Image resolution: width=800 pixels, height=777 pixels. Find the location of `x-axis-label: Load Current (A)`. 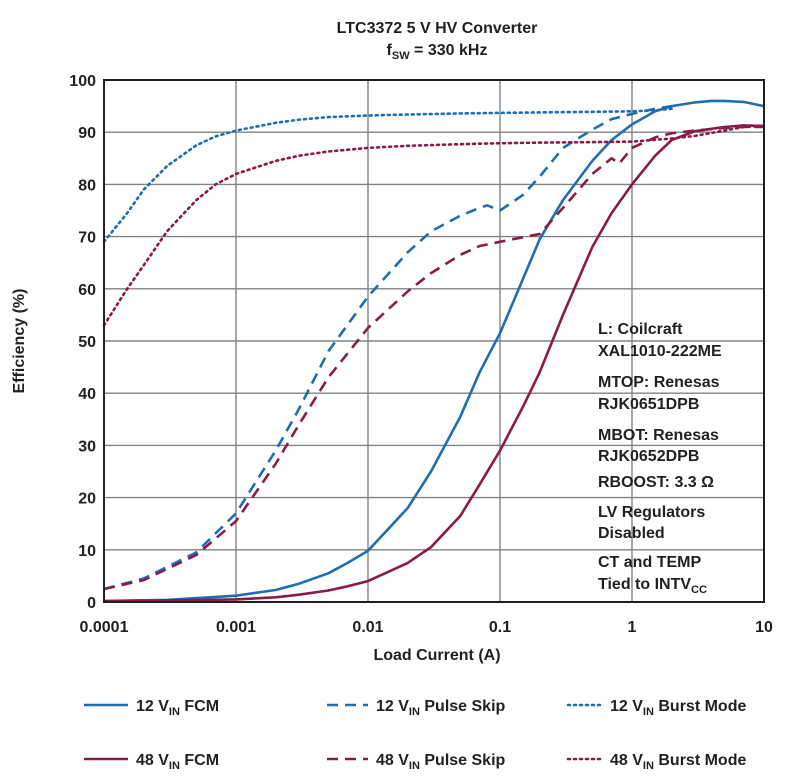

x-axis-label: Load Current (A) is located at coordinates (436, 655).